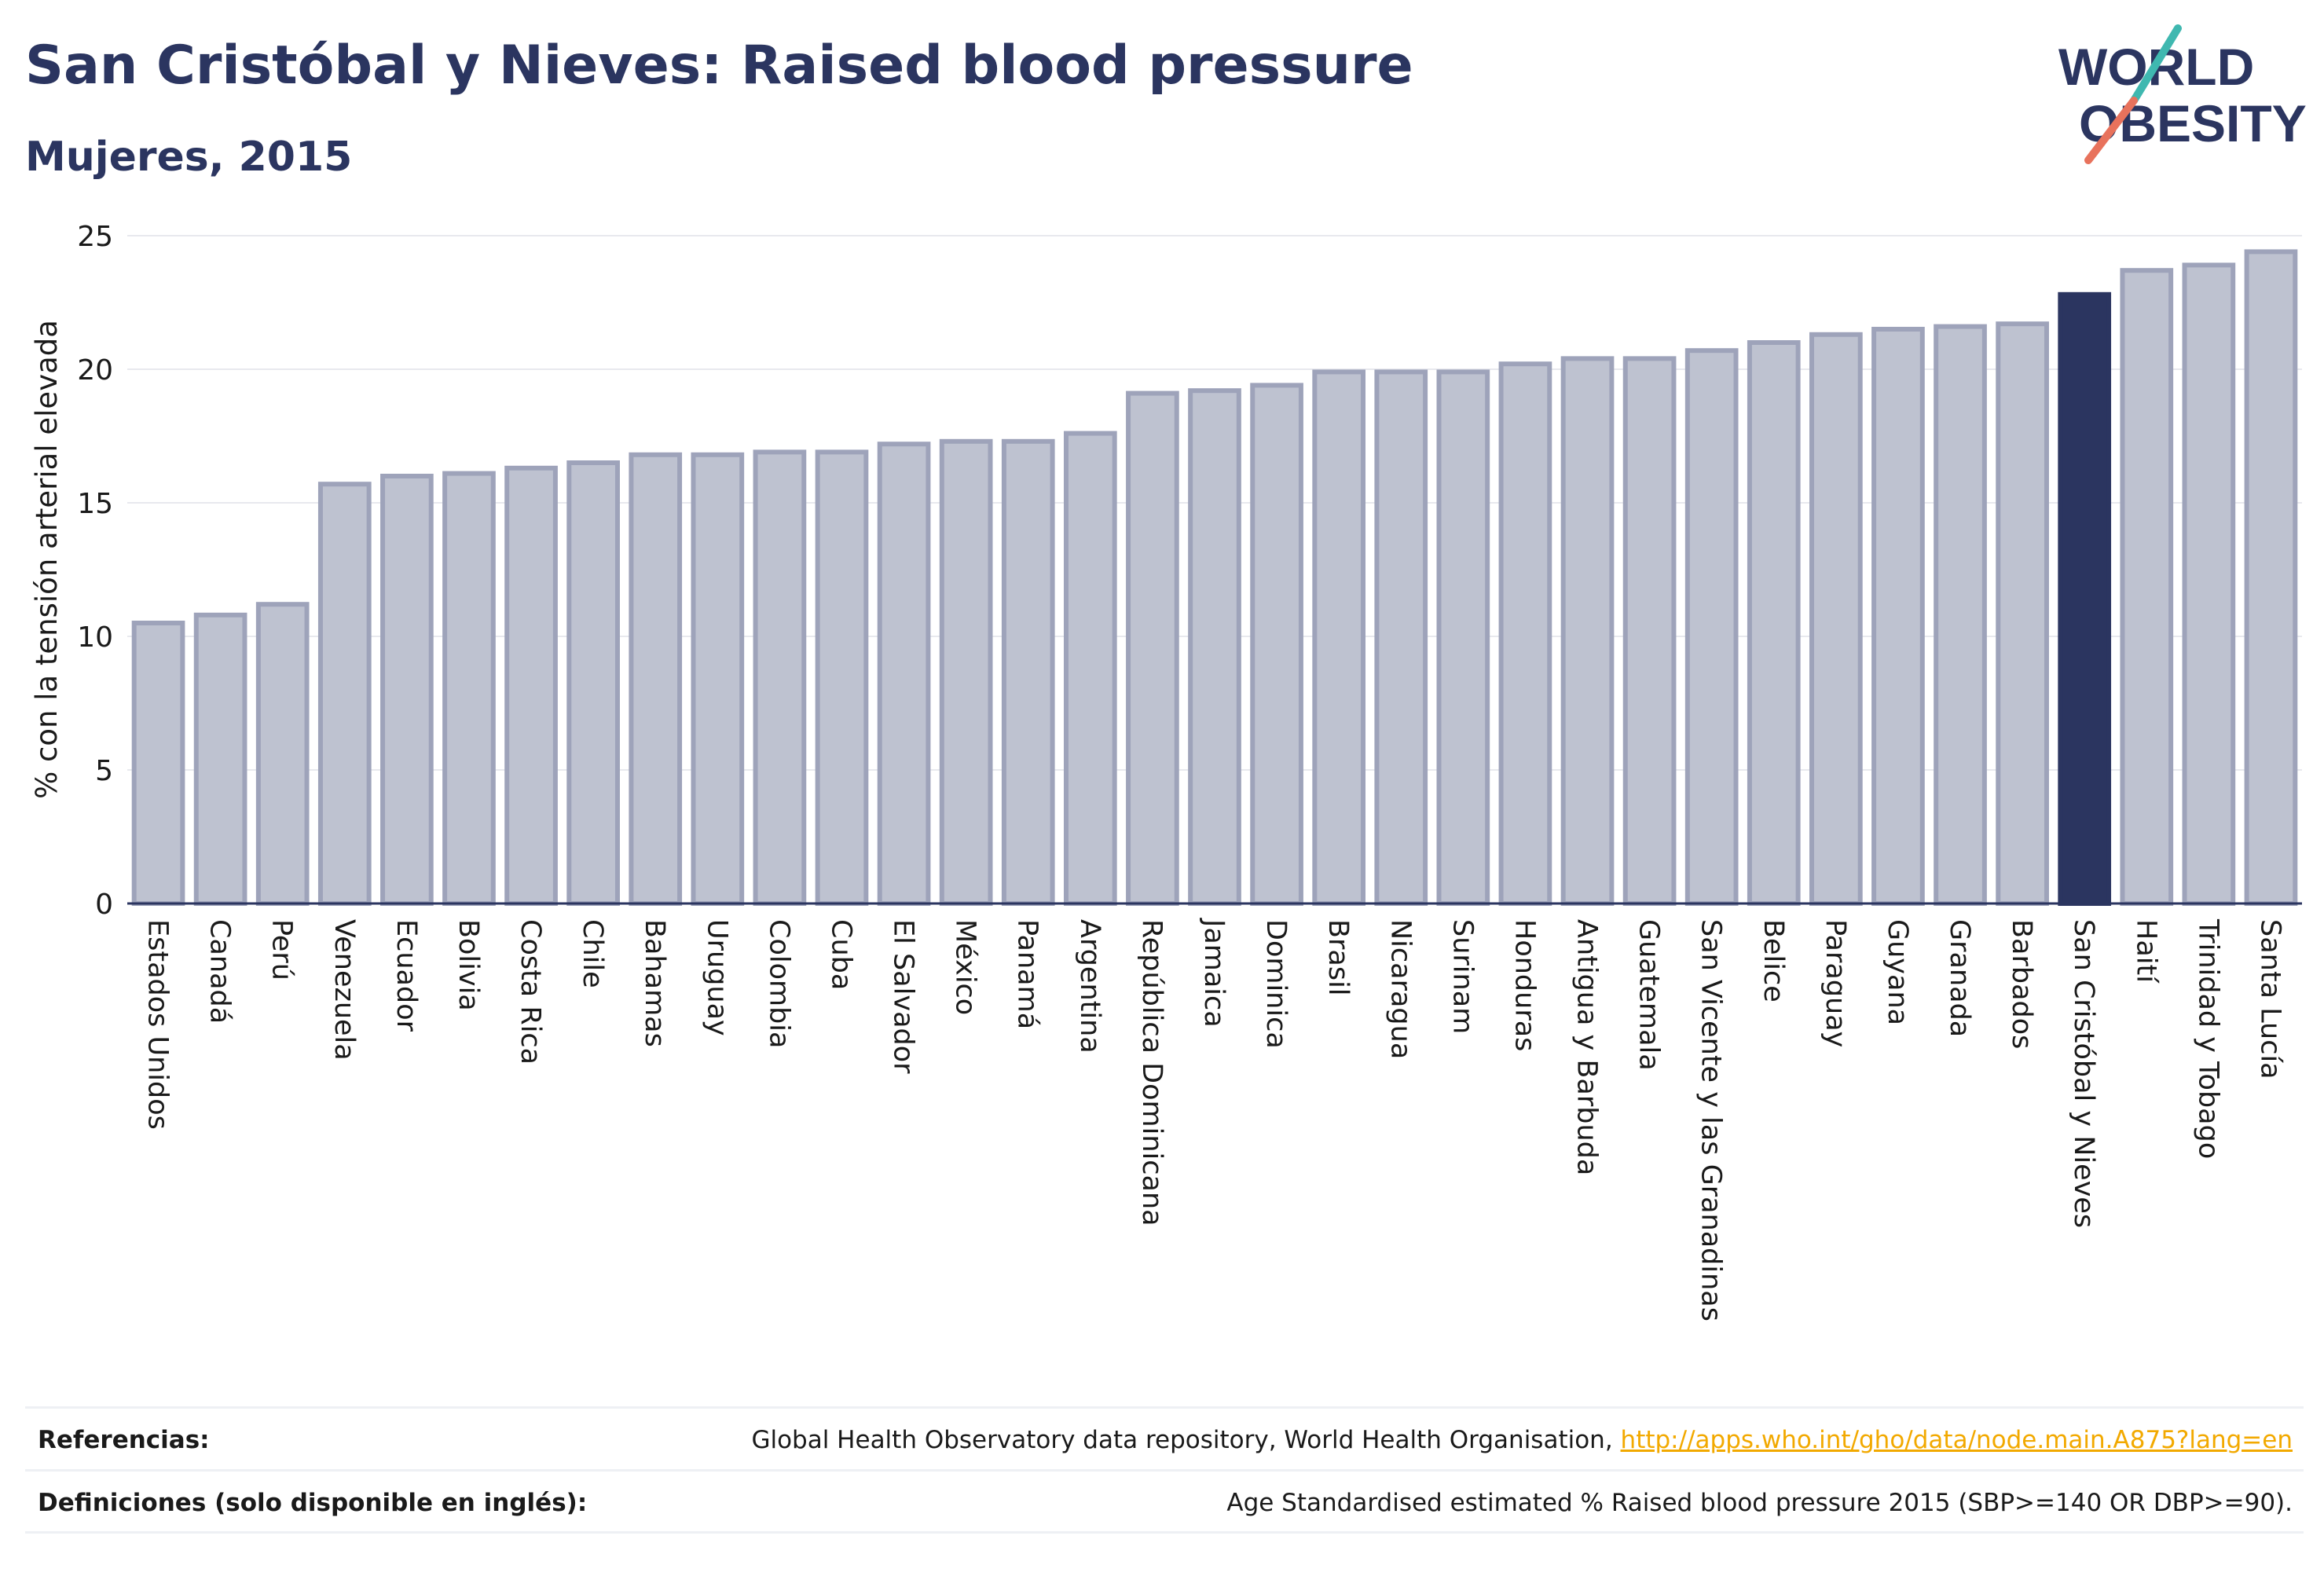  What do you see at coordinates (1897, 972) in the screenshot?
I see `x-tick-label: Guyana` at bounding box center [1897, 972].